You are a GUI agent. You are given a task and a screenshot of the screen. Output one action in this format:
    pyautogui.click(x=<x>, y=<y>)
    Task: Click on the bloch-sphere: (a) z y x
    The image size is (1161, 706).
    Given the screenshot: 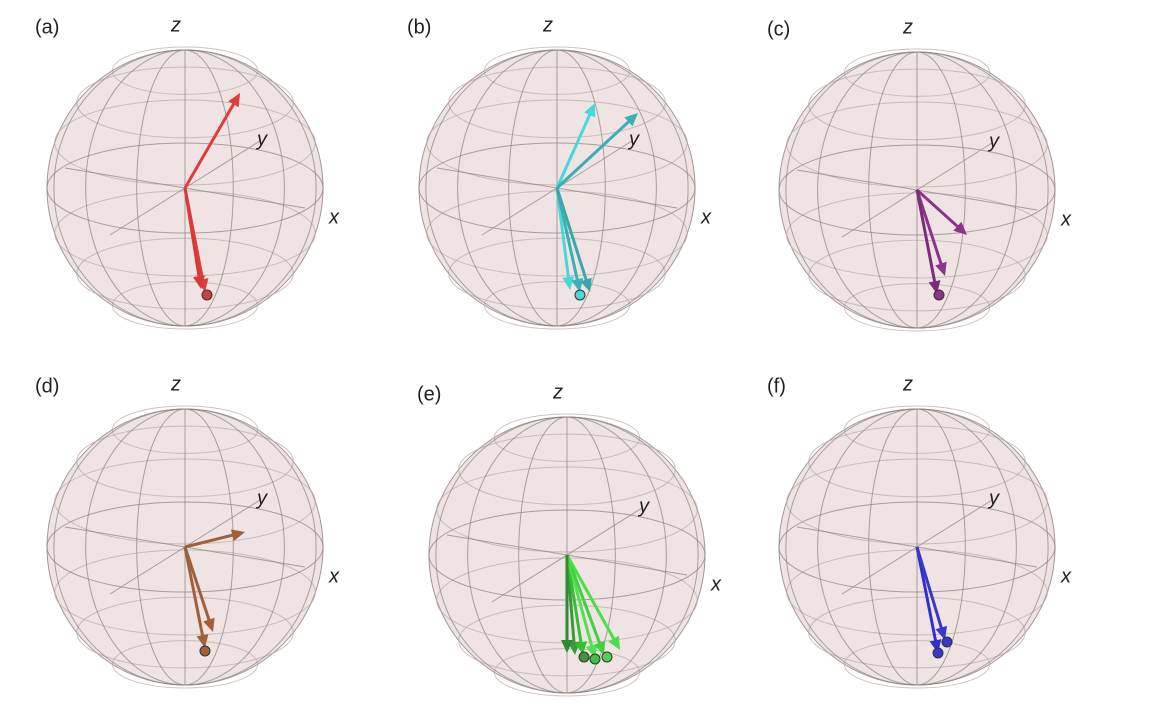 What is the action you would take?
    pyautogui.click(x=187, y=172)
    